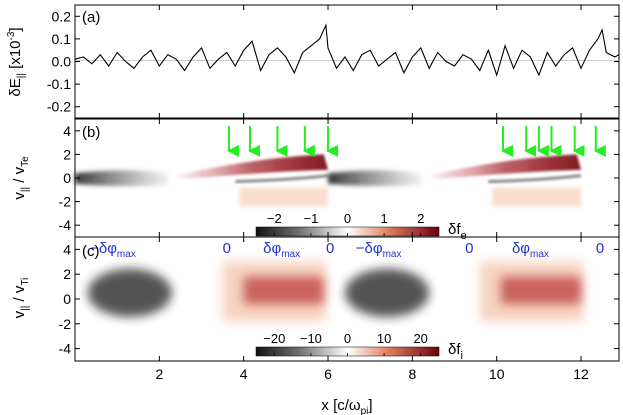 This screenshot has width=623, height=415. Describe the element at coordinates (361, 226) in the screenshot. I see `colorbar-b: −2 −1 0 1 2 δfe` at that location.